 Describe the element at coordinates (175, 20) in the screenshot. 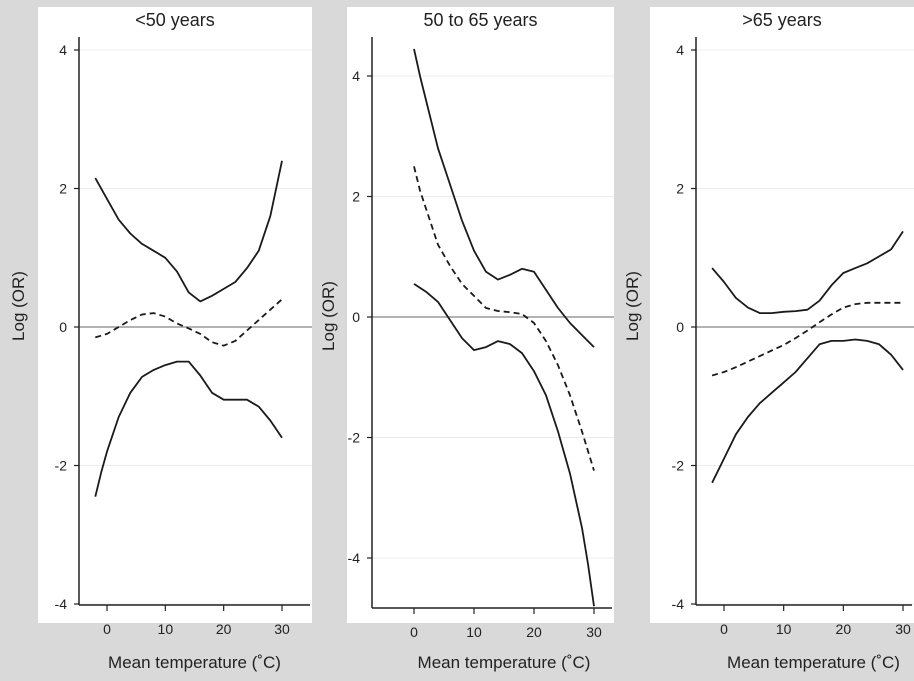

I see `panel-title: <50 years` at that location.